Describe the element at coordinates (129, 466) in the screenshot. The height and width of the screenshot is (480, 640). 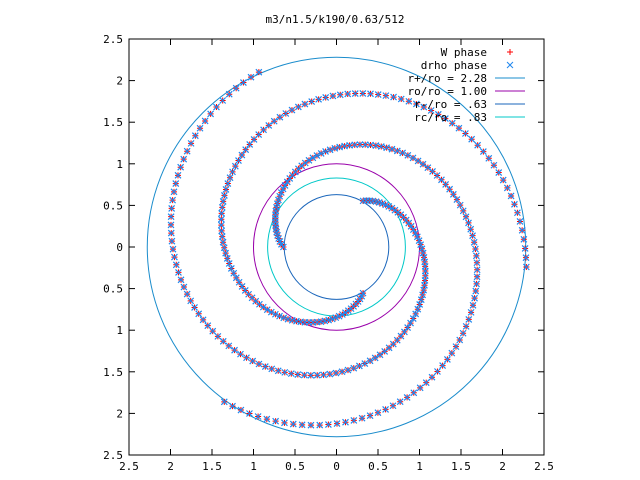
I see `x-tick-label: 2.5` at that location.